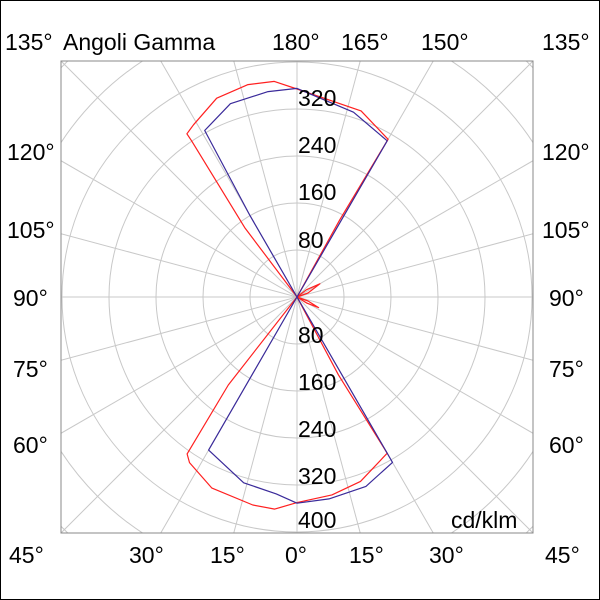 This screenshot has width=600, height=600. Describe the element at coordinates (566, 445) in the screenshot. I see `right-label: 60°` at that location.